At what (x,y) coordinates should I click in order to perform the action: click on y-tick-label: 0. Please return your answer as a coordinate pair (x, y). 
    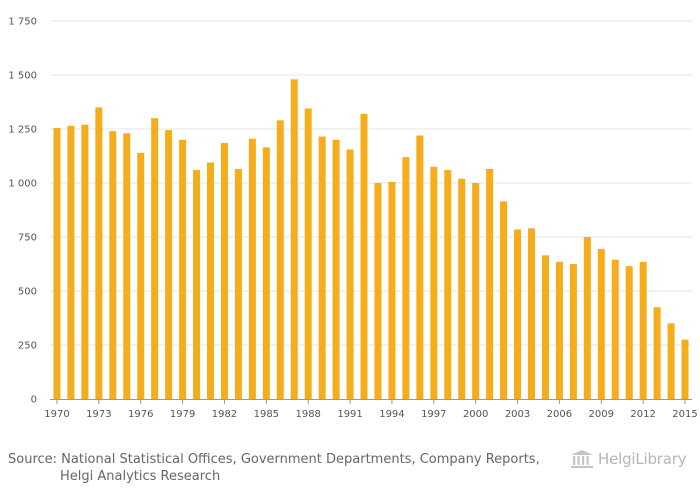
    Looking at the image, I should click on (34, 400).